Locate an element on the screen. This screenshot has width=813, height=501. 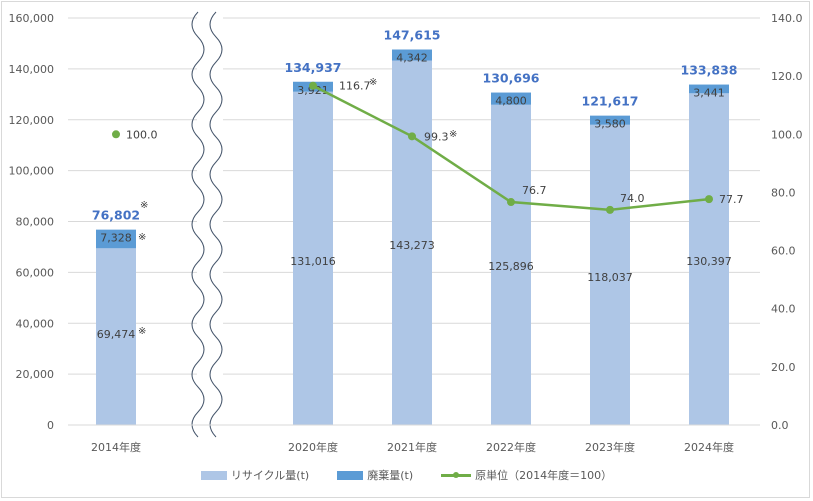
y-left-tick: 80,000 is located at coordinates (35, 222).